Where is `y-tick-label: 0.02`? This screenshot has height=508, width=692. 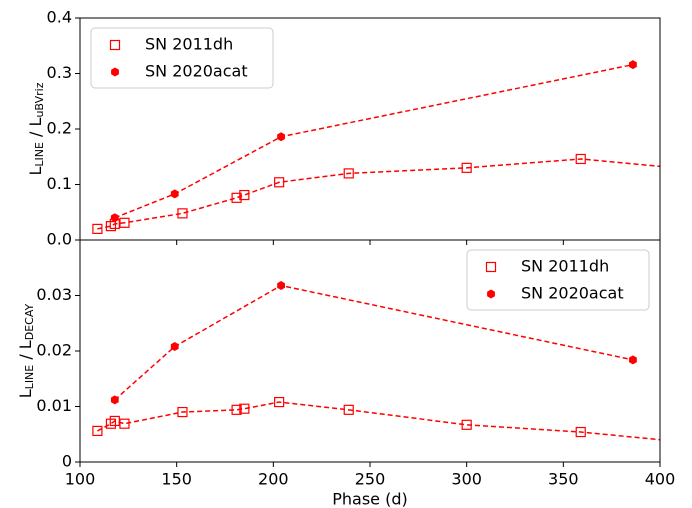
y-tick-label: 0.02 is located at coordinates (54, 350).